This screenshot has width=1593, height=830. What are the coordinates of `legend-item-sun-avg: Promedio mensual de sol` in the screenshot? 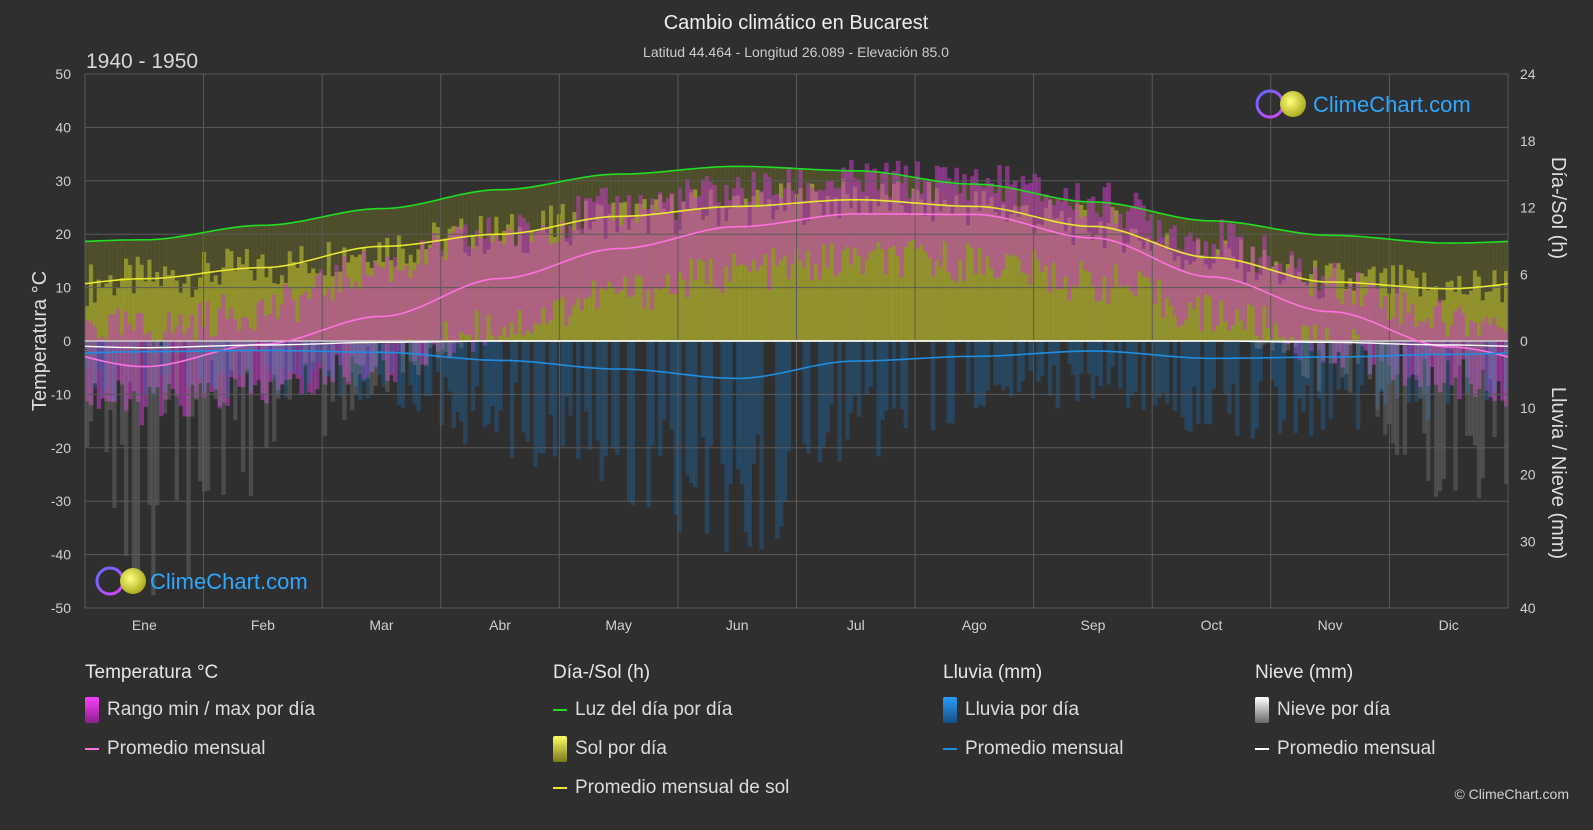 It's located at (671, 788).